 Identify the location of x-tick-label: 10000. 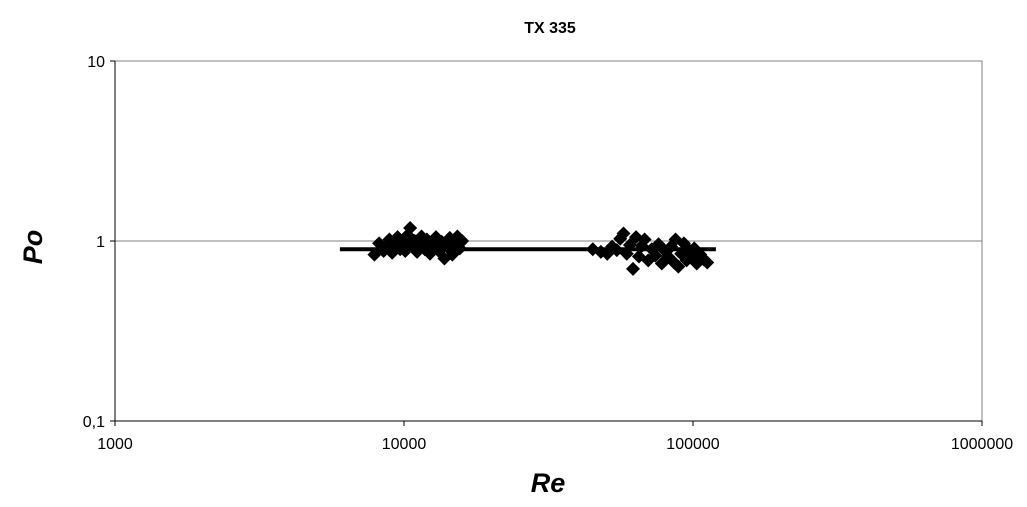
(404, 444).